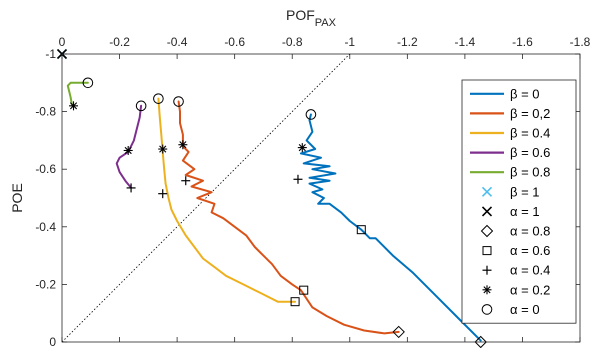  I want to click on legend-entry-2: β = 0.4, so click(510, 133).